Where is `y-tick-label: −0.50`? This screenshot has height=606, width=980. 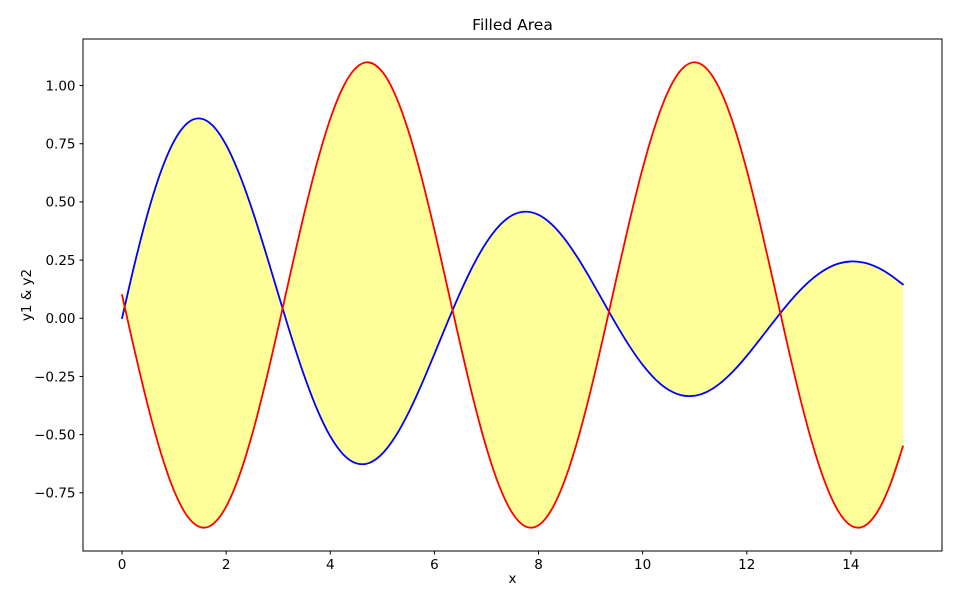 y-tick-label: −0.50 is located at coordinates (54, 435).